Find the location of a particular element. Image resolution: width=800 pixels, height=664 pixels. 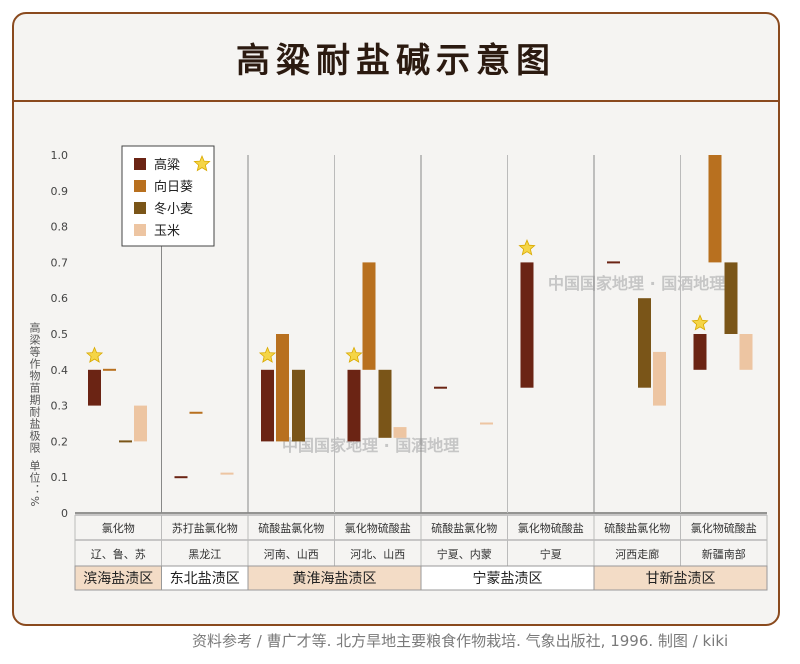

y-tick-label: 0.3 is located at coordinates (60, 406).